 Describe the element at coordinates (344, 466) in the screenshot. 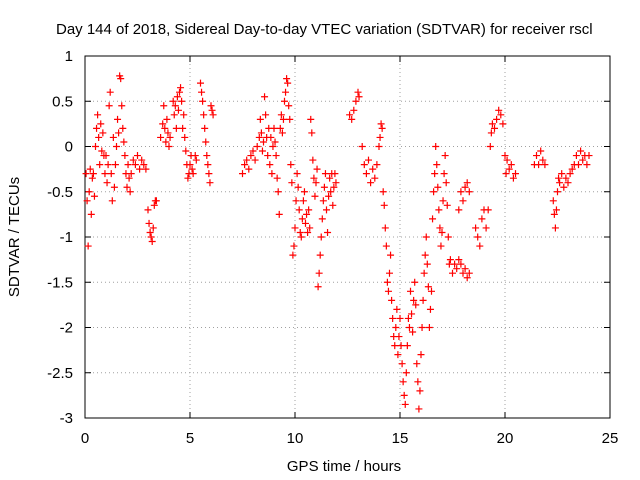

I see `x-axis-title: GPS time / hours` at that location.